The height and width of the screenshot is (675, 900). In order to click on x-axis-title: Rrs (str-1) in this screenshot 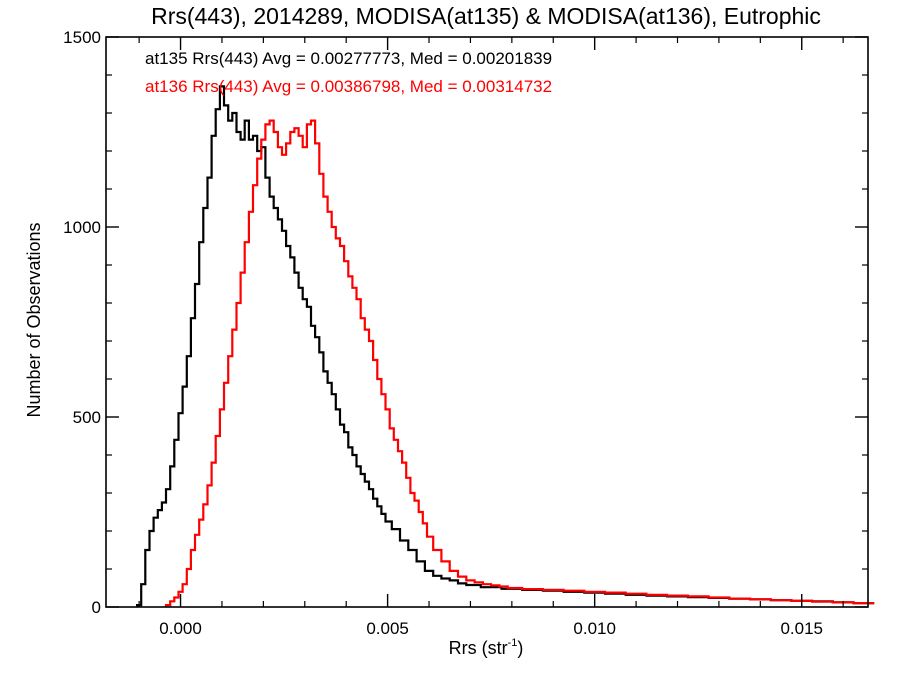, I will do `click(486, 647)`.